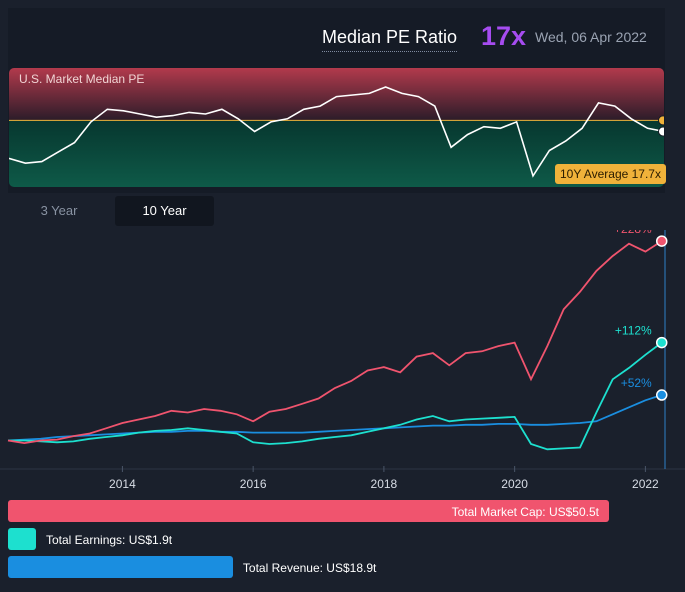 Image resolution: width=685 pixels, height=592 pixels. Describe the element at coordinates (122, 484) in the screenshot. I see `x-tick-label-2014: 2014` at that location.